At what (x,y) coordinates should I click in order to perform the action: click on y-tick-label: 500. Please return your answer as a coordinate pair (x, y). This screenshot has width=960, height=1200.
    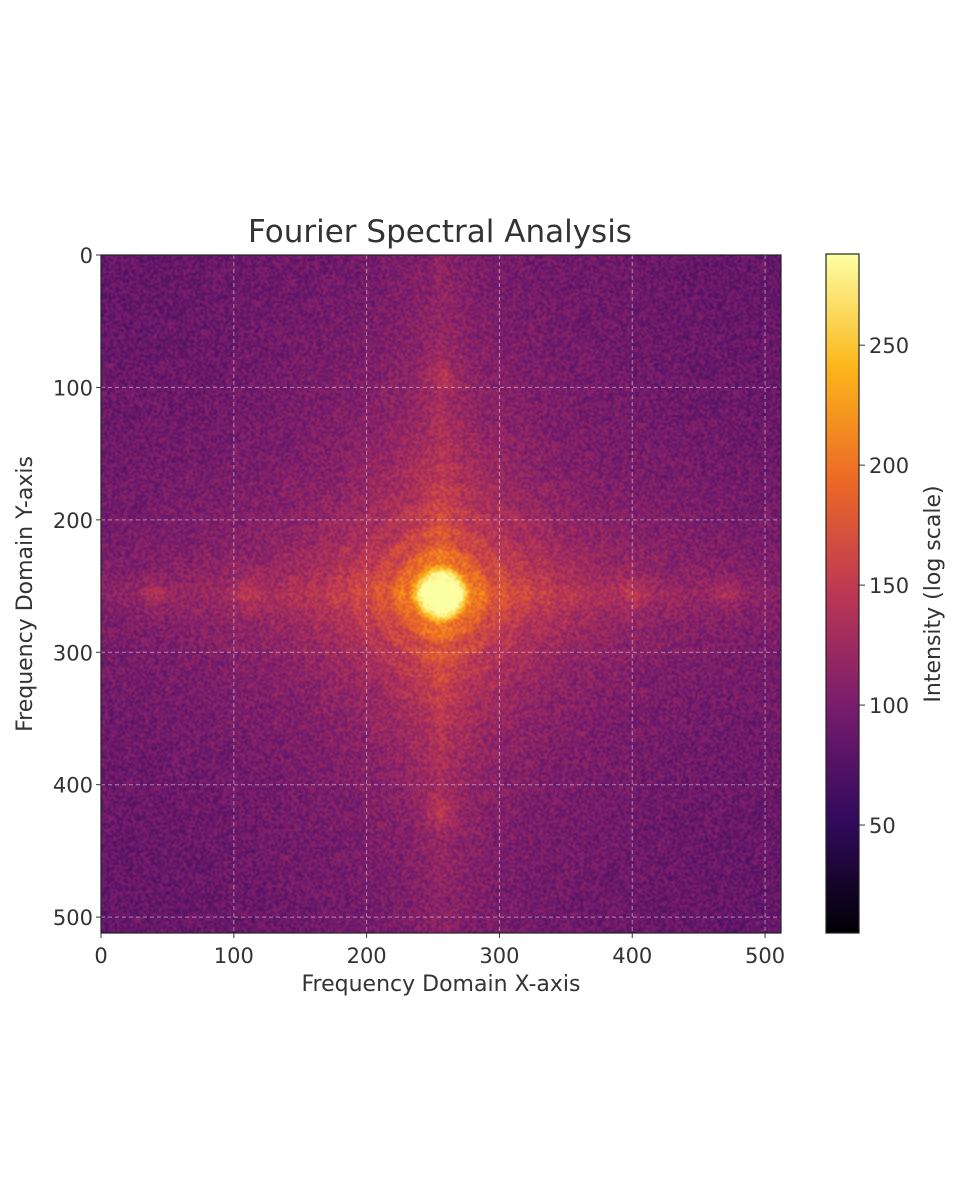
    Looking at the image, I should click on (73, 918).